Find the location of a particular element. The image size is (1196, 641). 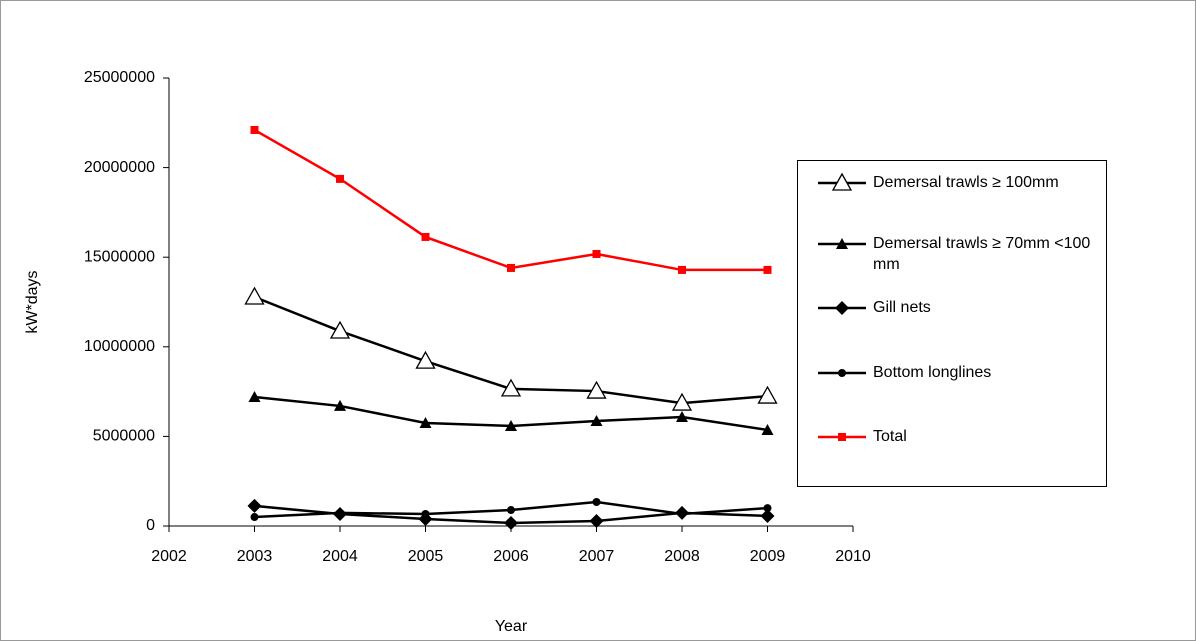

y-axis-label: kW*days is located at coordinates (32, 301).